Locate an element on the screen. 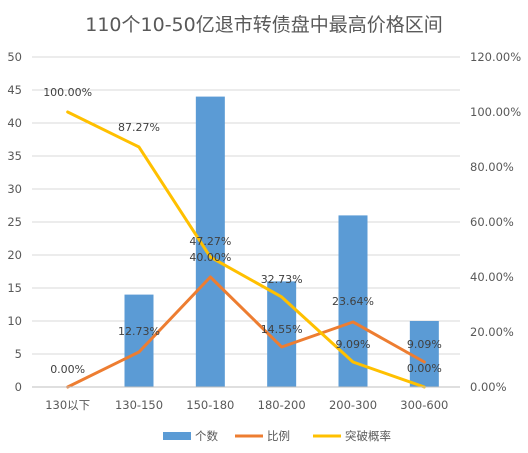 The image size is (528, 453). y-right-tick-label: 120.00% is located at coordinates (495, 57).